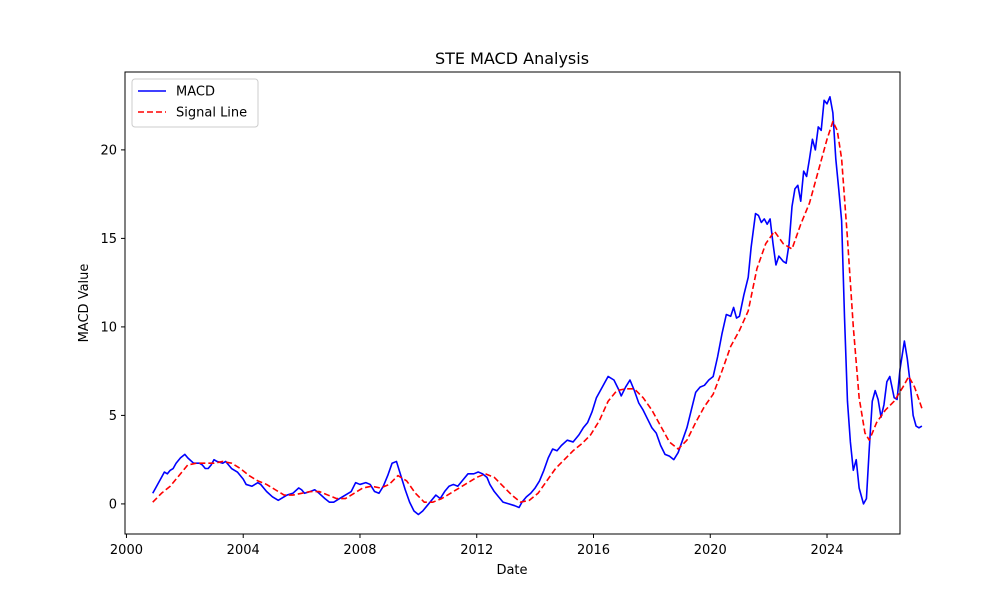 The height and width of the screenshot is (600, 1000). Describe the element at coordinates (108, 327) in the screenshot. I see `y-tick-label: 10` at that location.